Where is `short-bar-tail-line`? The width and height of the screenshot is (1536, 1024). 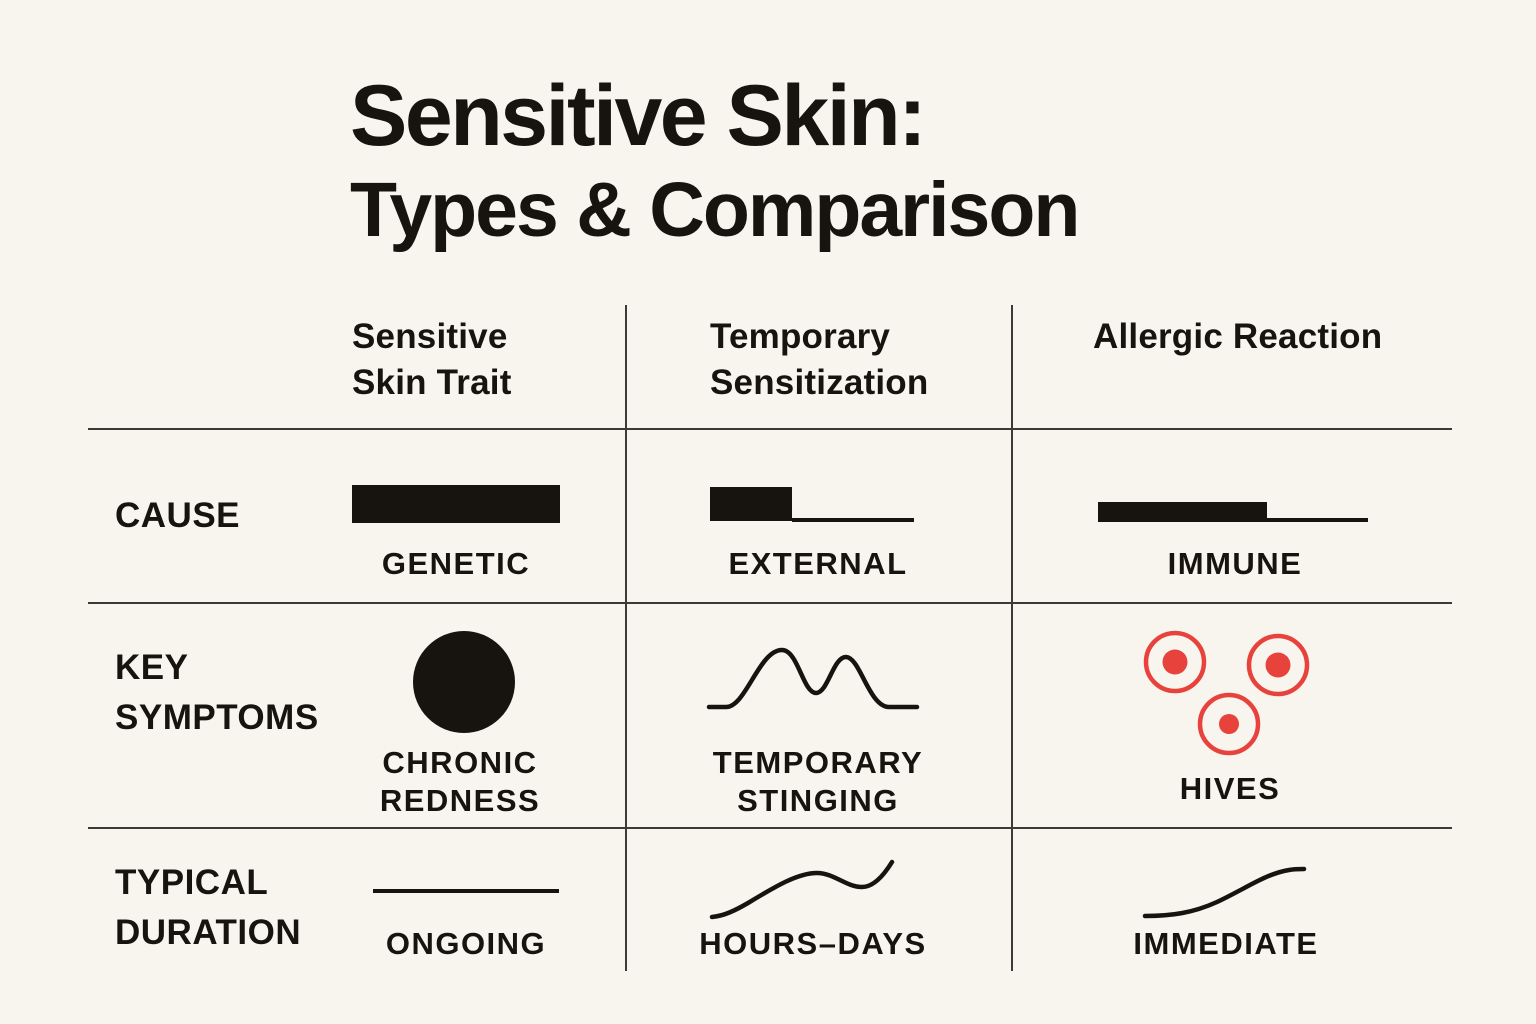 short-bar-tail-line is located at coordinates (853, 520).